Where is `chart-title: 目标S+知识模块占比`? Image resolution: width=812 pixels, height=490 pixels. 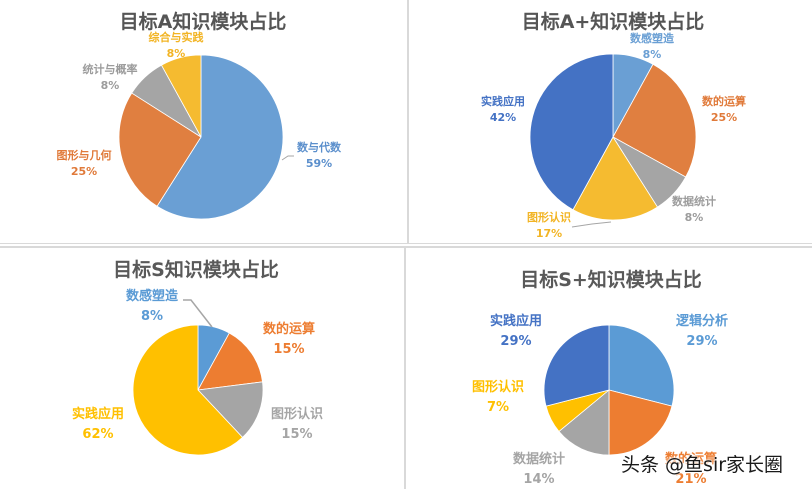 chart-title: 目标S+知识模块占比 is located at coordinates (611, 280).